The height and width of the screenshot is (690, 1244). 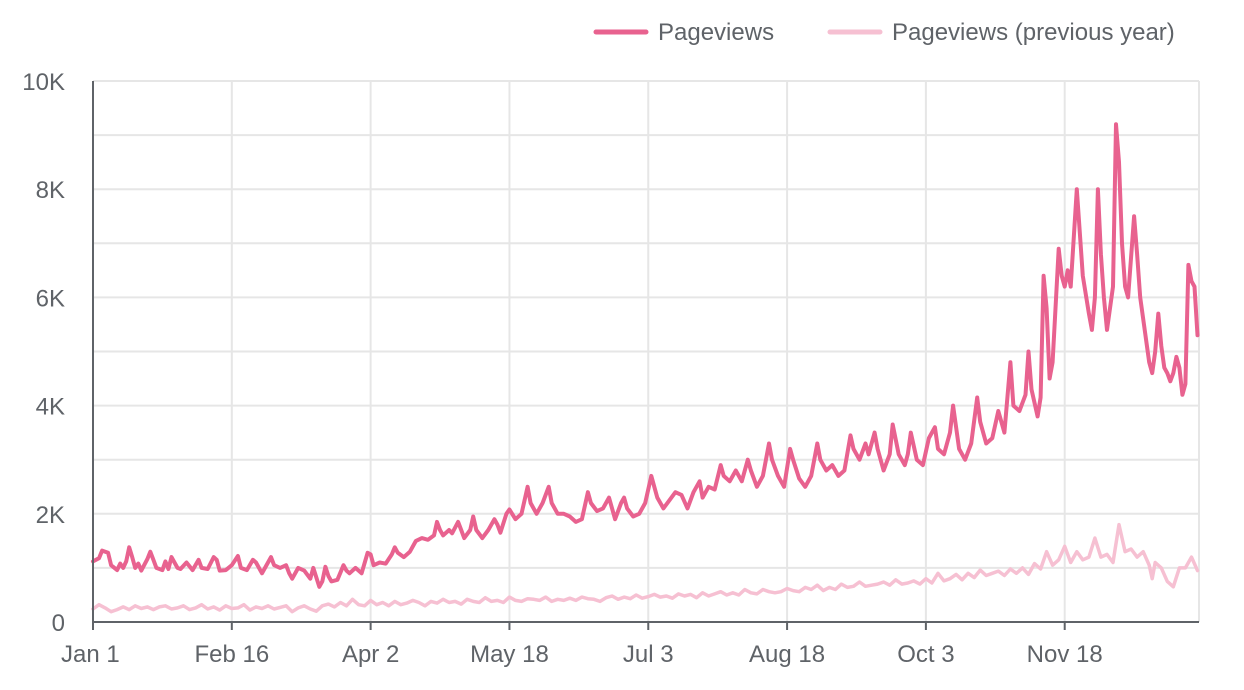 I want to click on y-tick-label: 6K, so click(x=50, y=298).